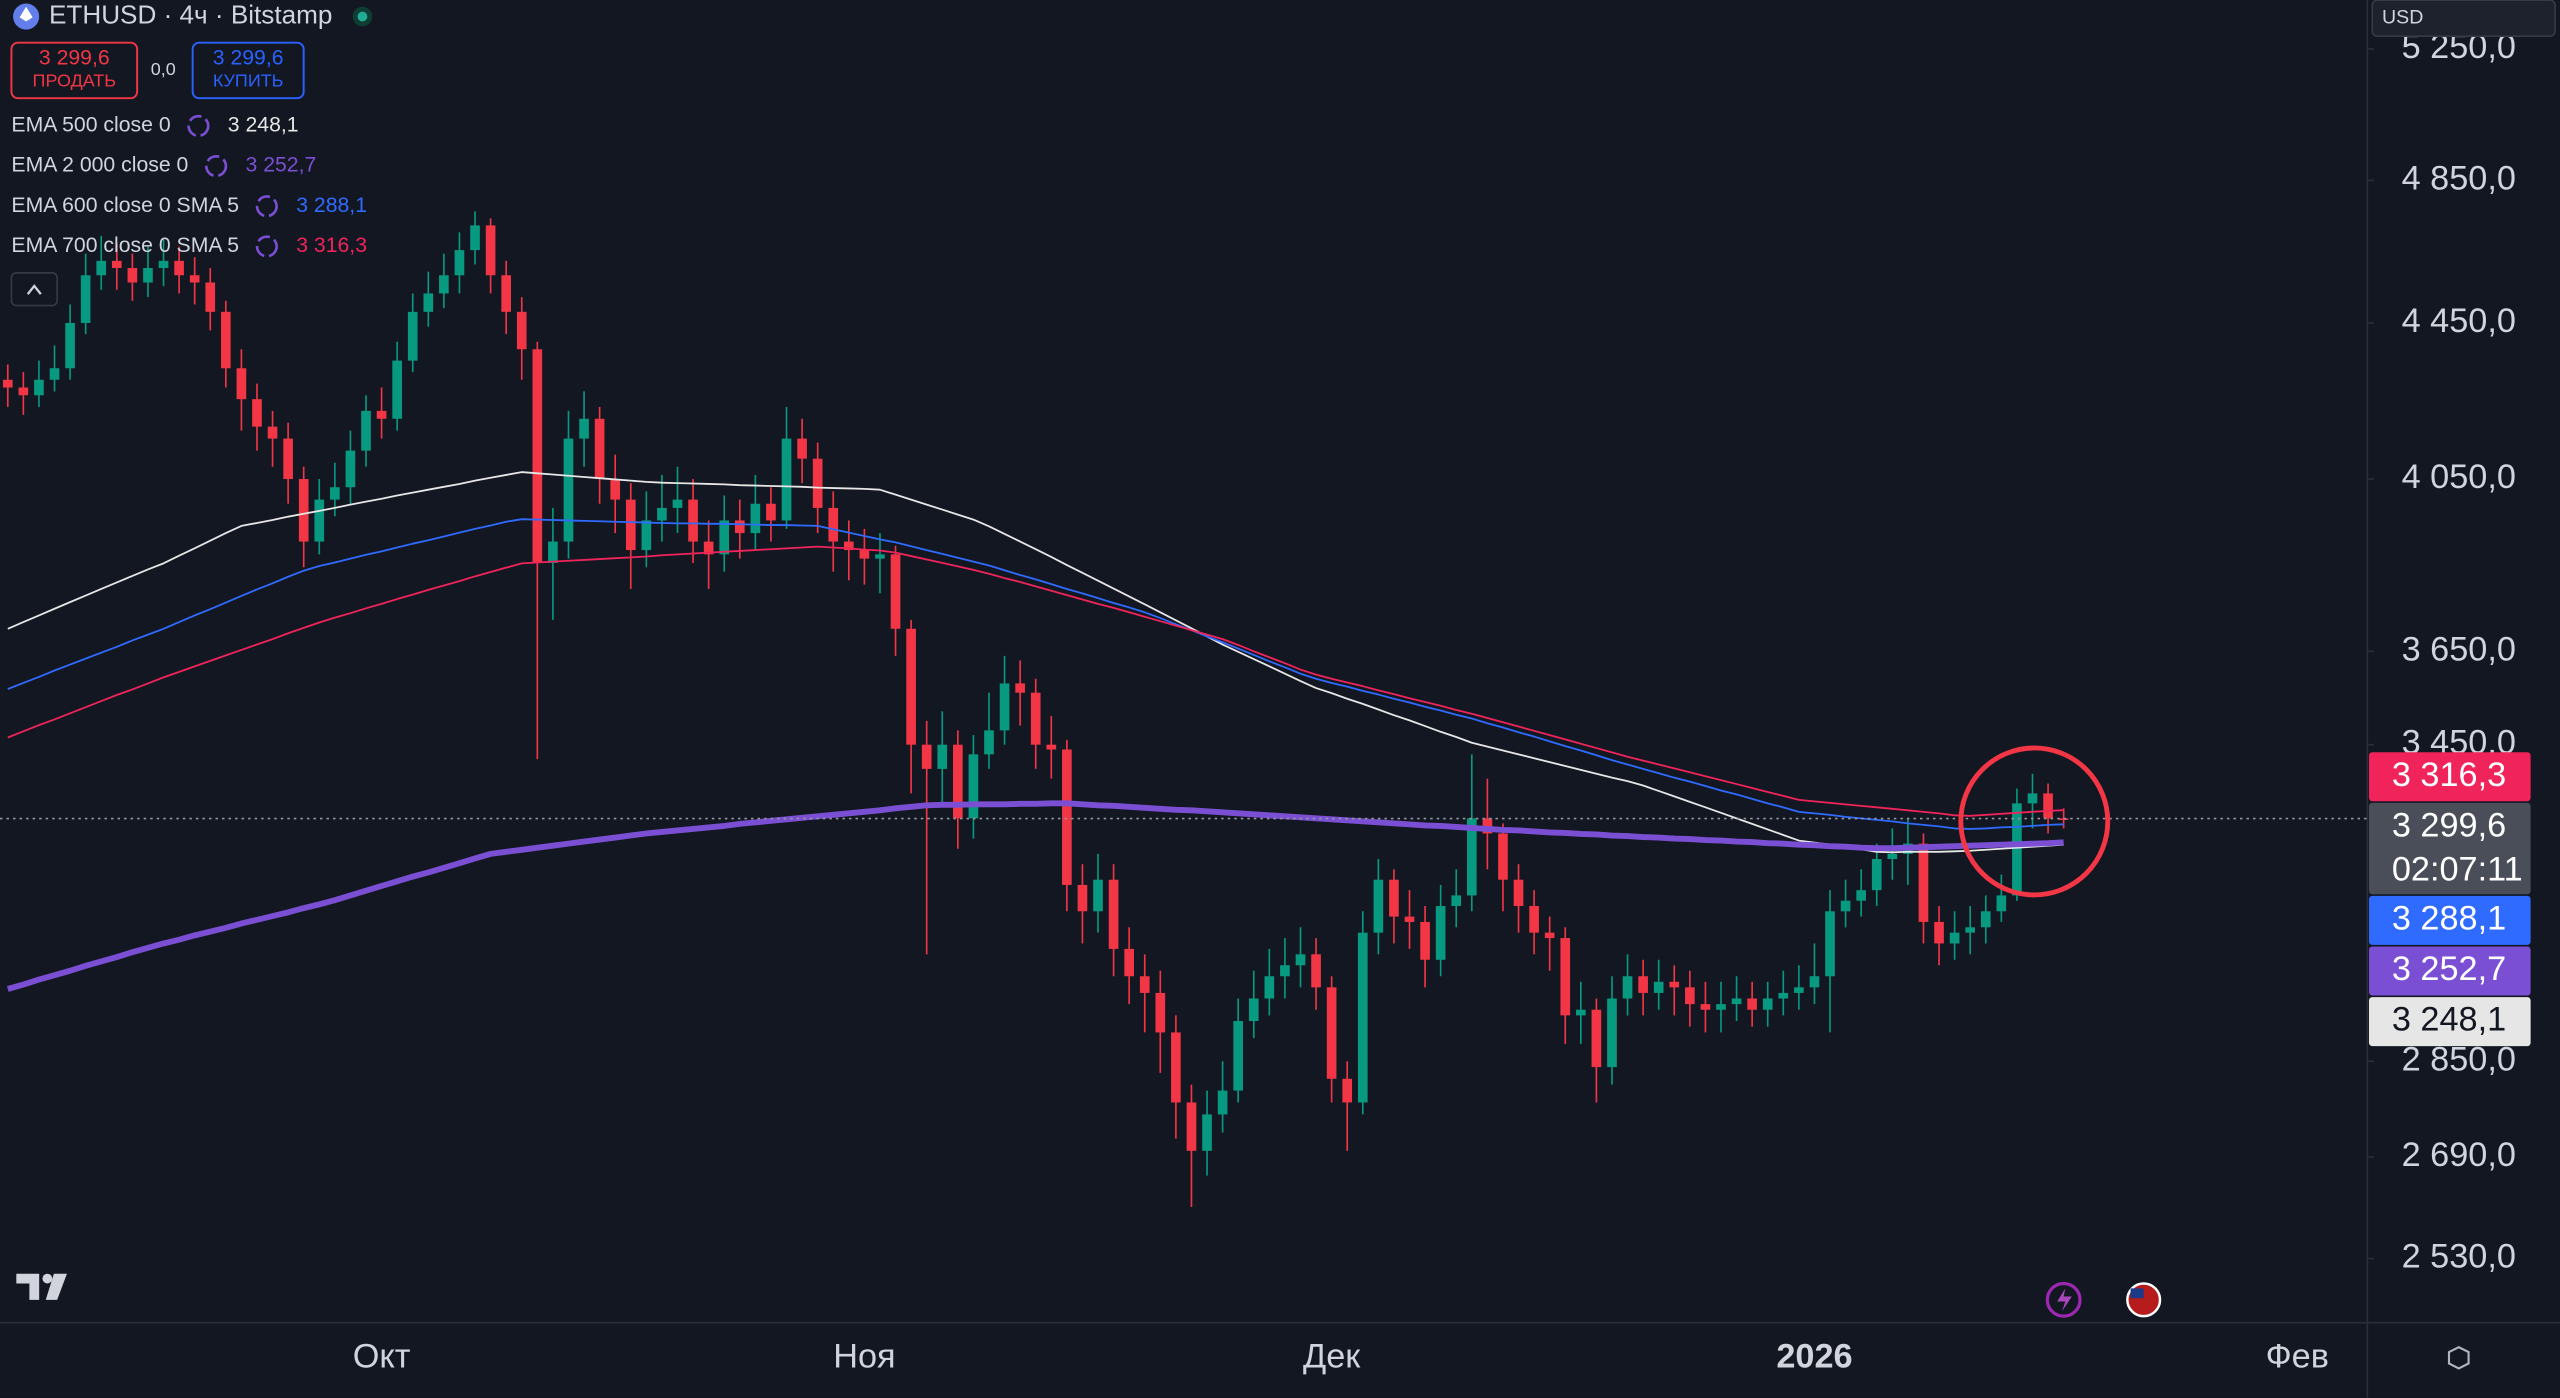 Image resolution: width=2560 pixels, height=1398 pixels. I want to click on countdown: 02:07:11, so click(2457, 869).